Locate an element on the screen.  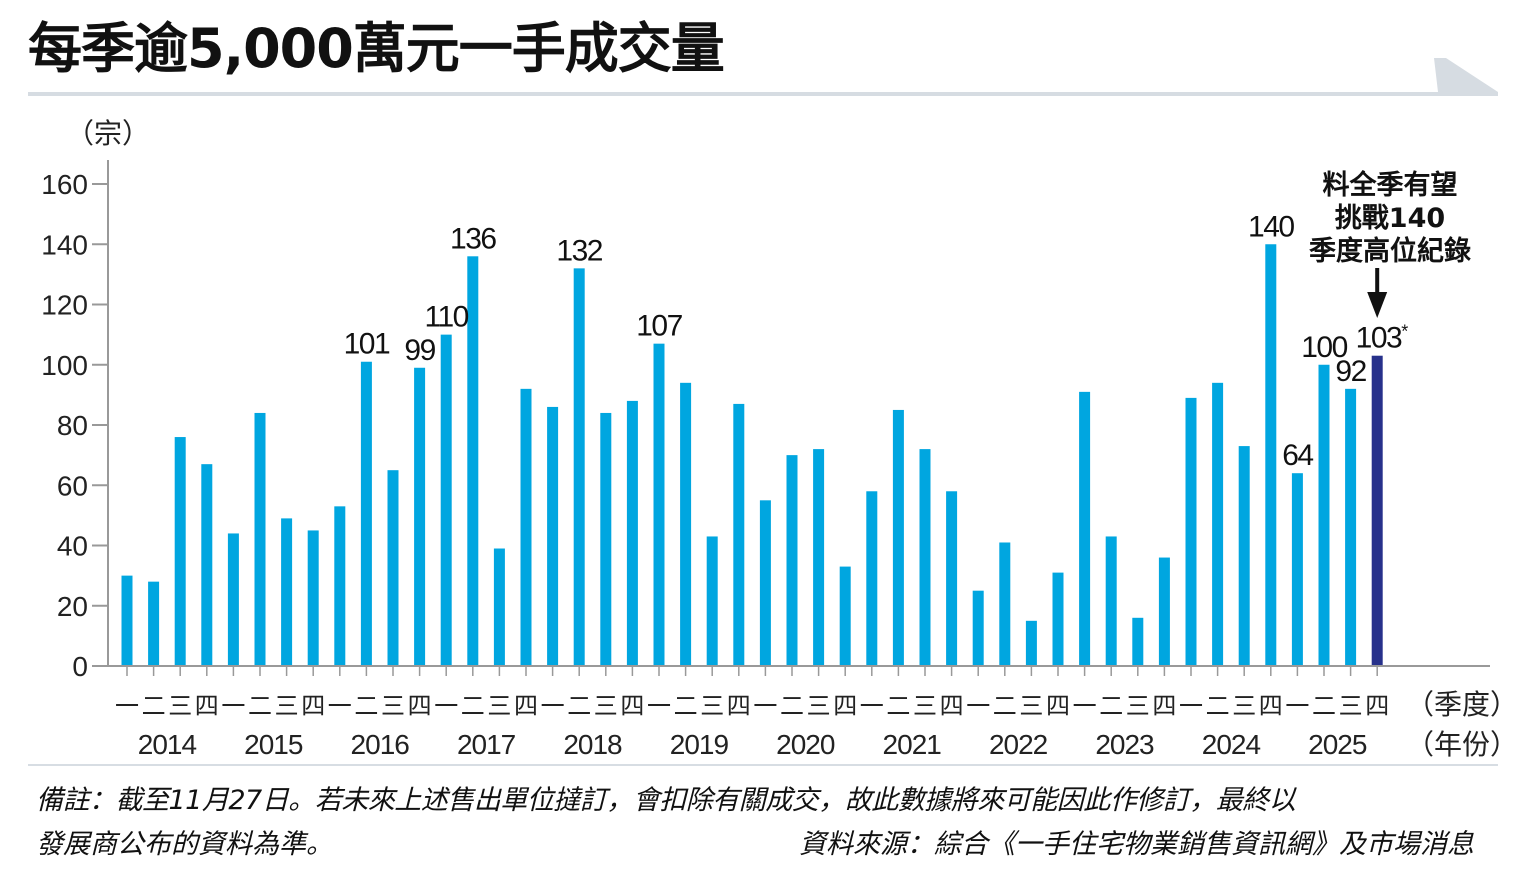
bar-2024-q4 is located at coordinates (1271, 455).